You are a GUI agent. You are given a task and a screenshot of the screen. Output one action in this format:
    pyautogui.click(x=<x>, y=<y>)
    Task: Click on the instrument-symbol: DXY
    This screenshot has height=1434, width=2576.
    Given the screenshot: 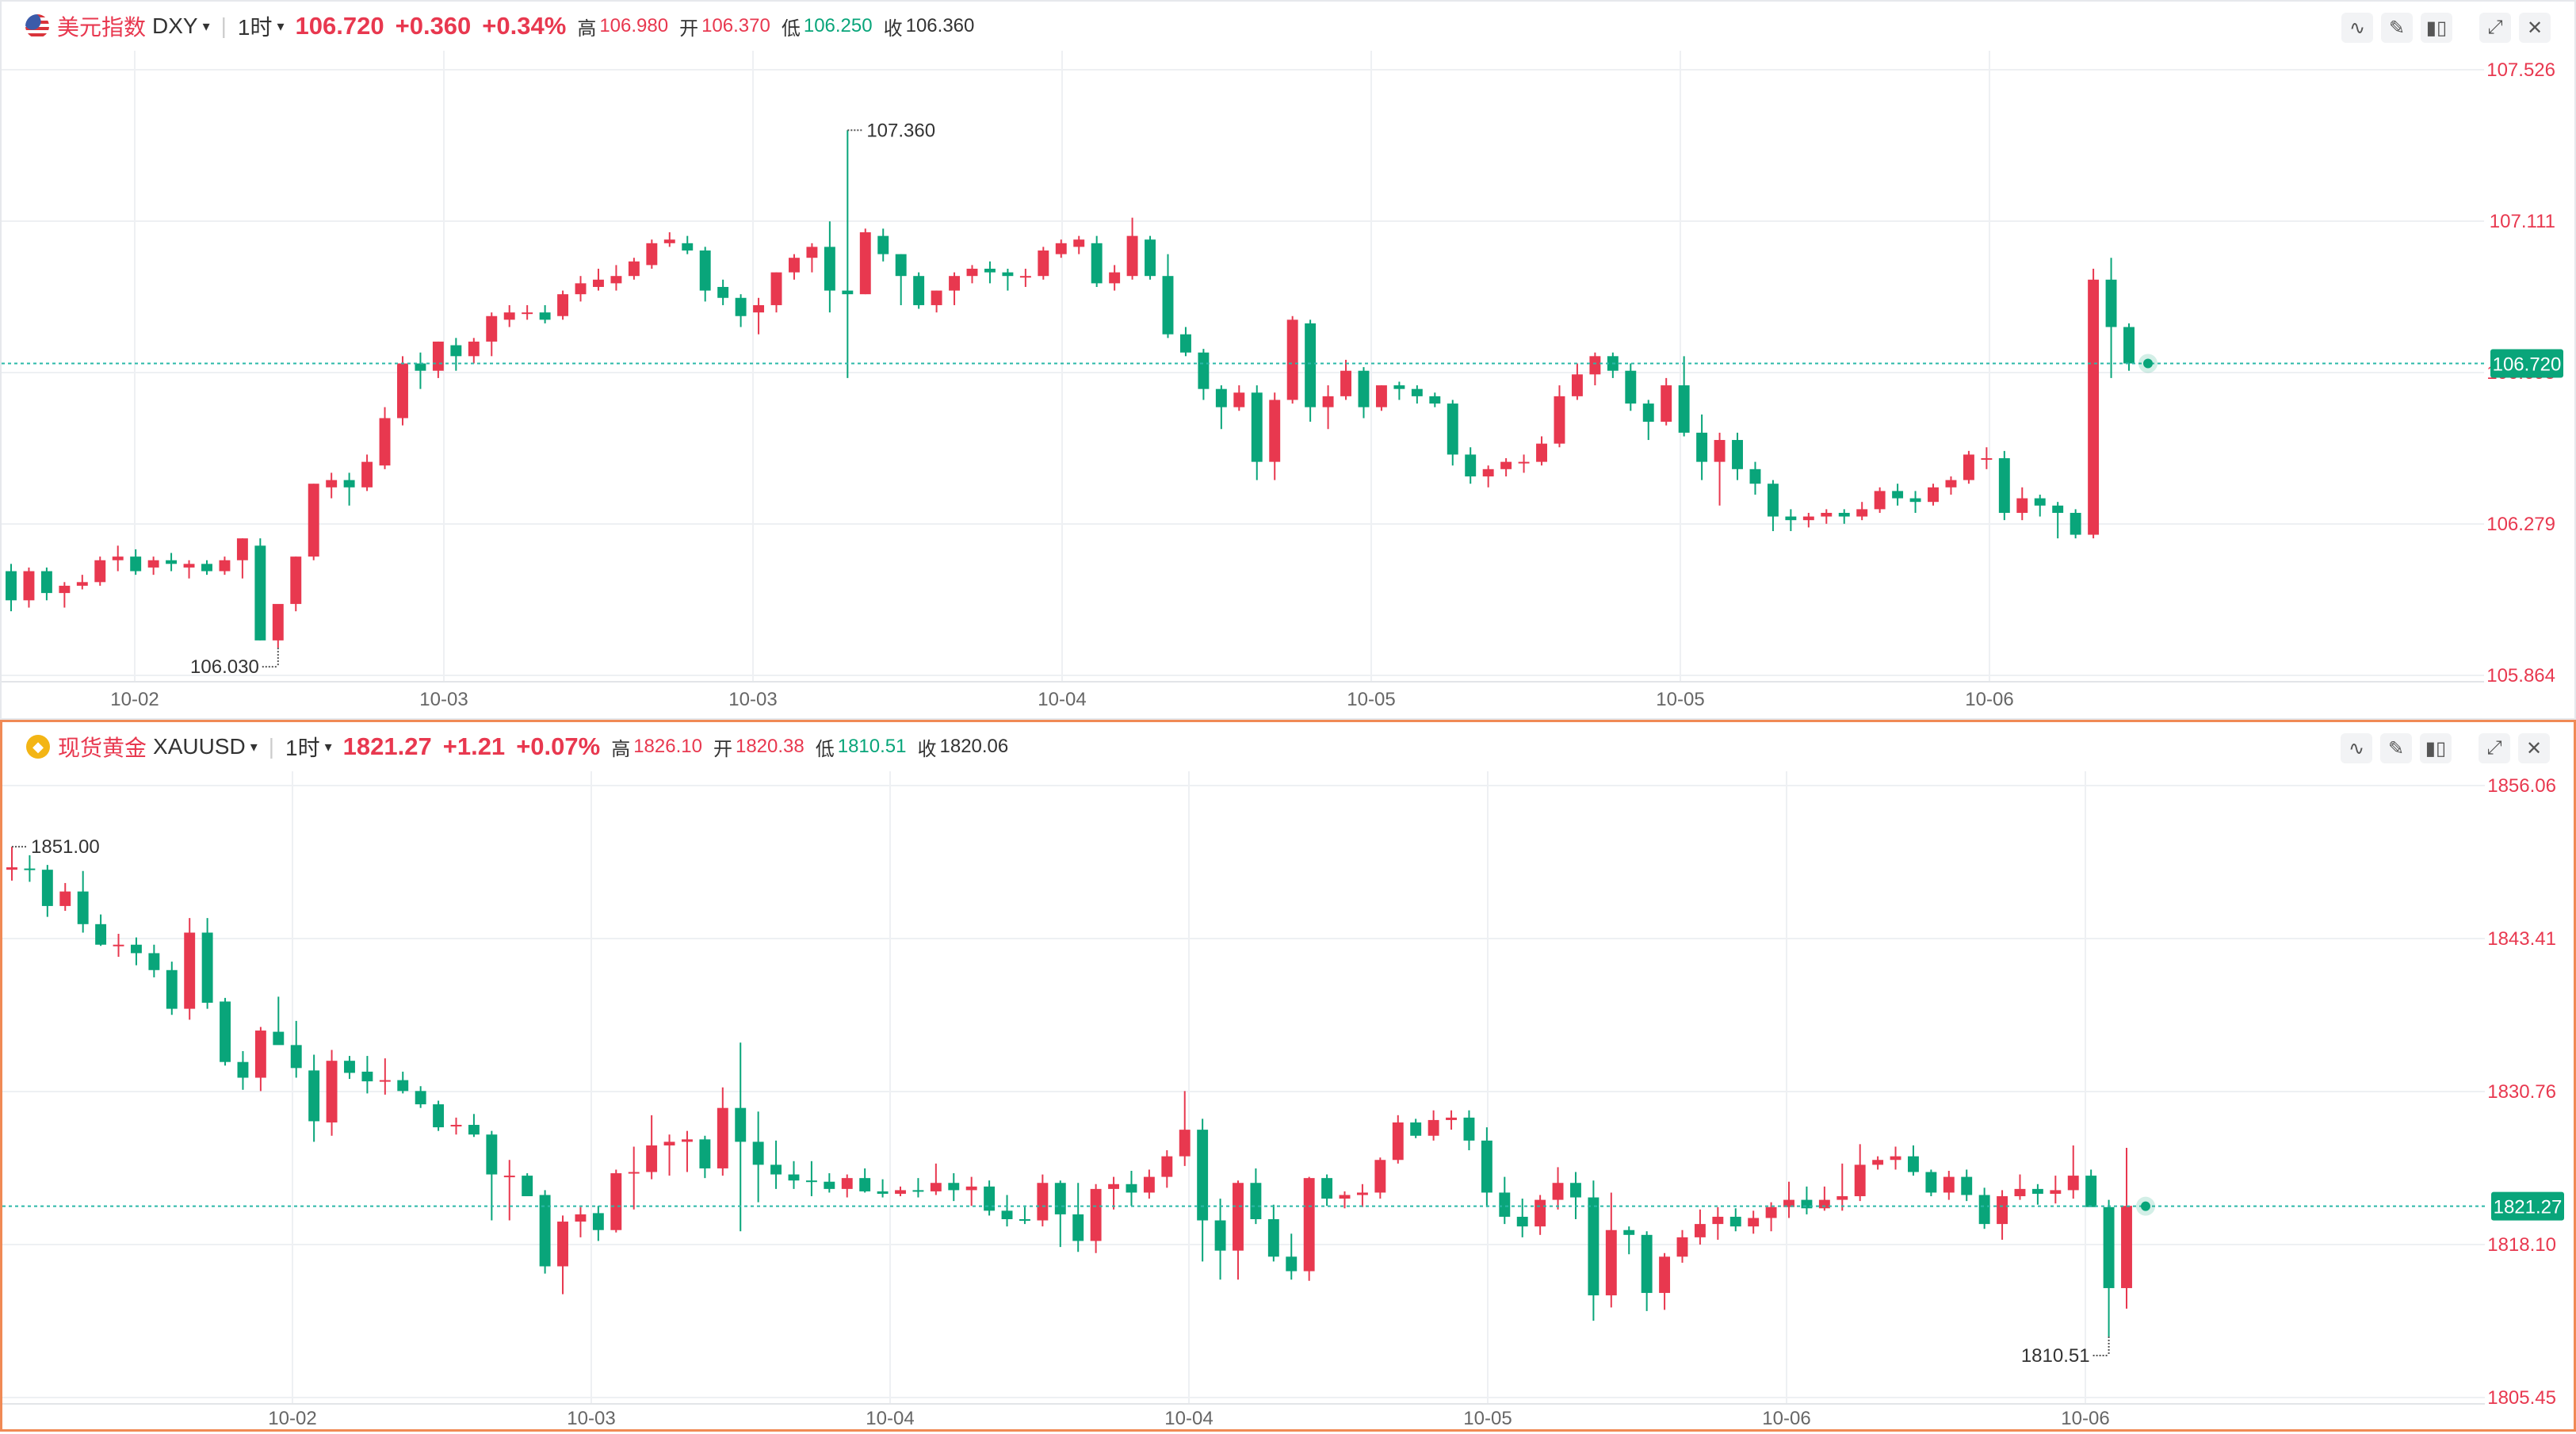 What is the action you would take?
    pyautogui.click(x=175, y=26)
    